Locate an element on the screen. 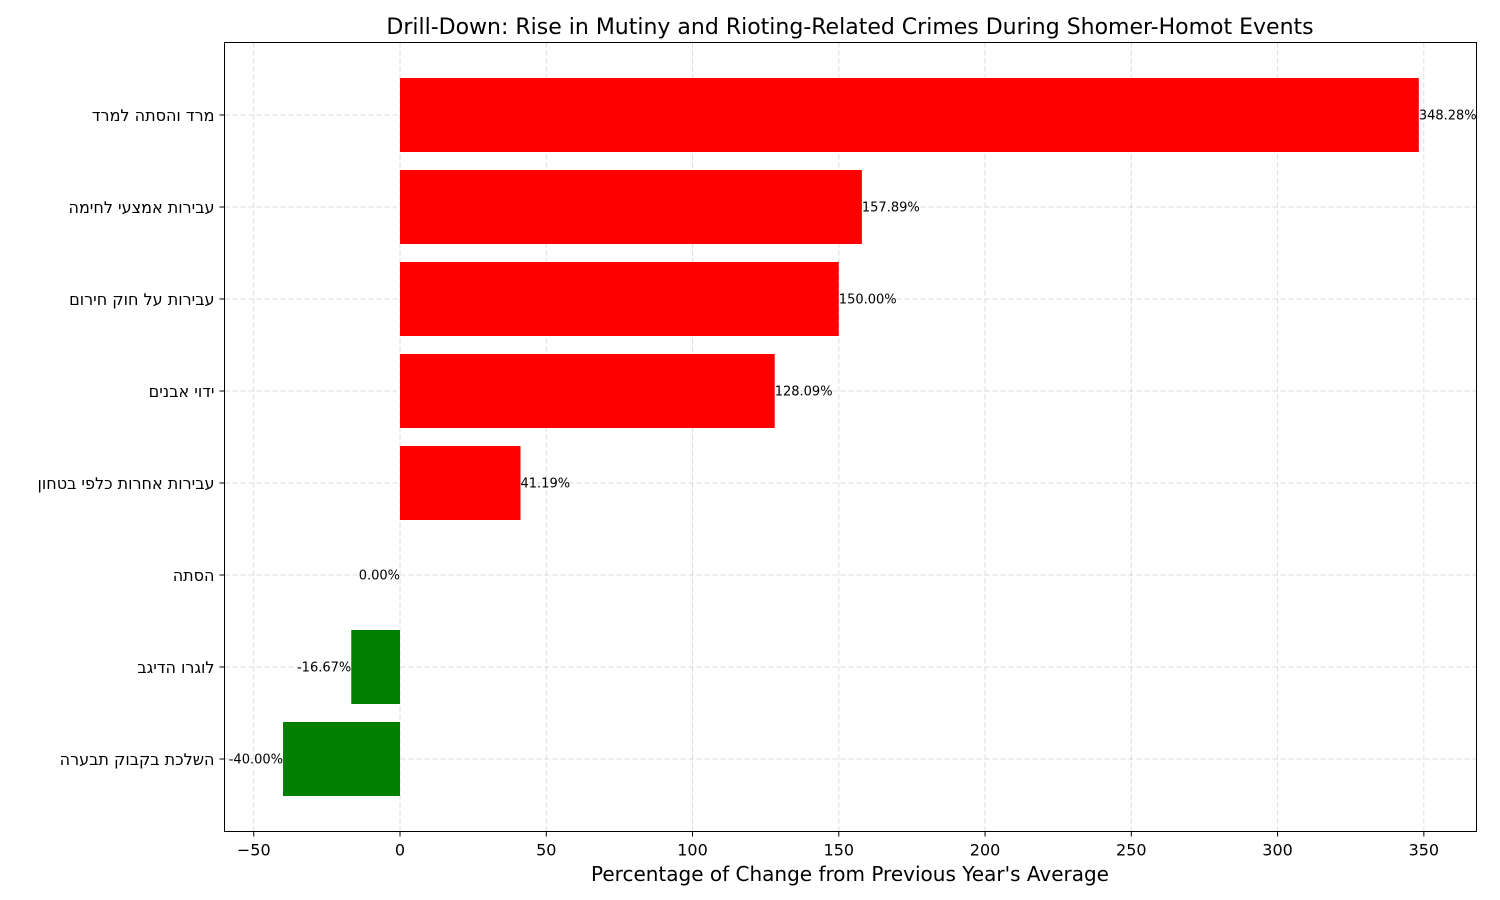 This screenshot has height=900, width=1500. bar-value-label: 128.09% is located at coordinates (804, 392).